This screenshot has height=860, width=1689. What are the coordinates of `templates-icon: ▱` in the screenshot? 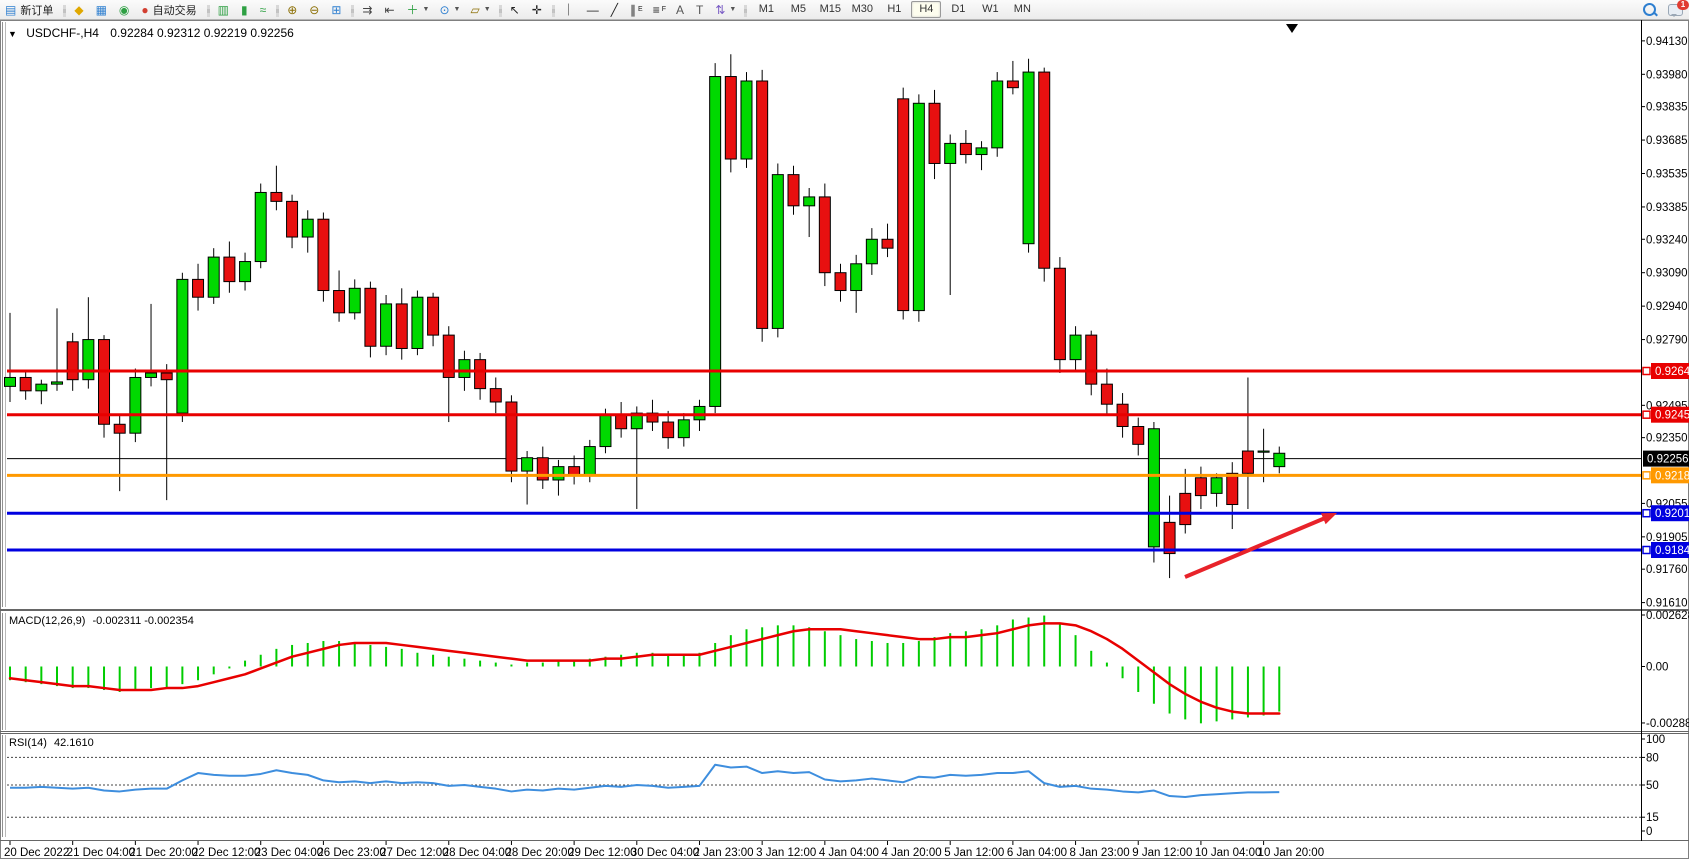 It's located at (475, 9).